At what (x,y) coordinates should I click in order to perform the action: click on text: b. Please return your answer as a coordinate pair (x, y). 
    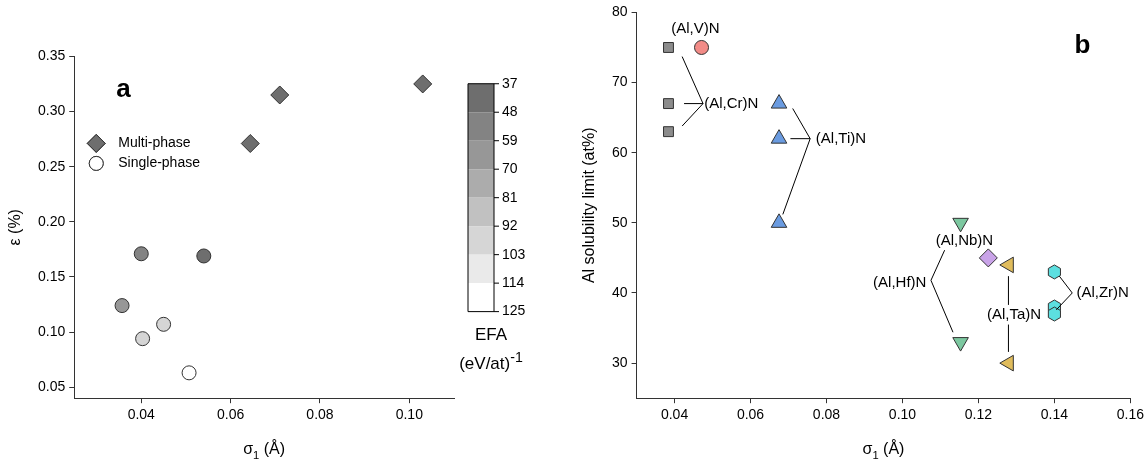
    Looking at the image, I should click on (1082, 43).